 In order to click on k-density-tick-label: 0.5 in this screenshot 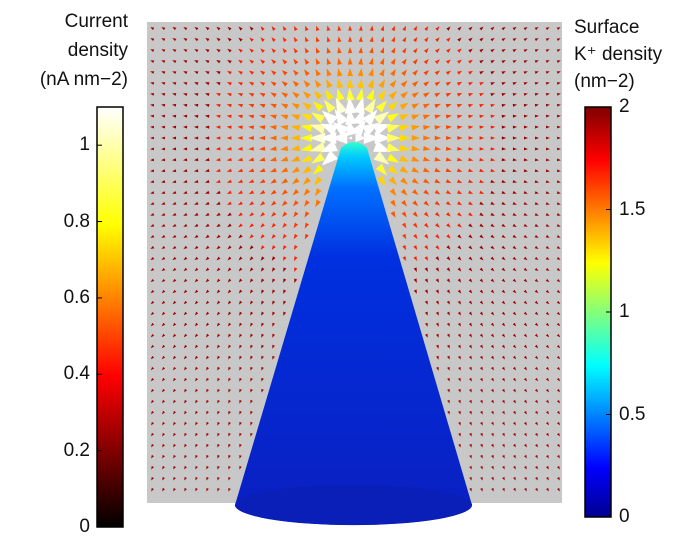, I will do `click(632, 414)`.